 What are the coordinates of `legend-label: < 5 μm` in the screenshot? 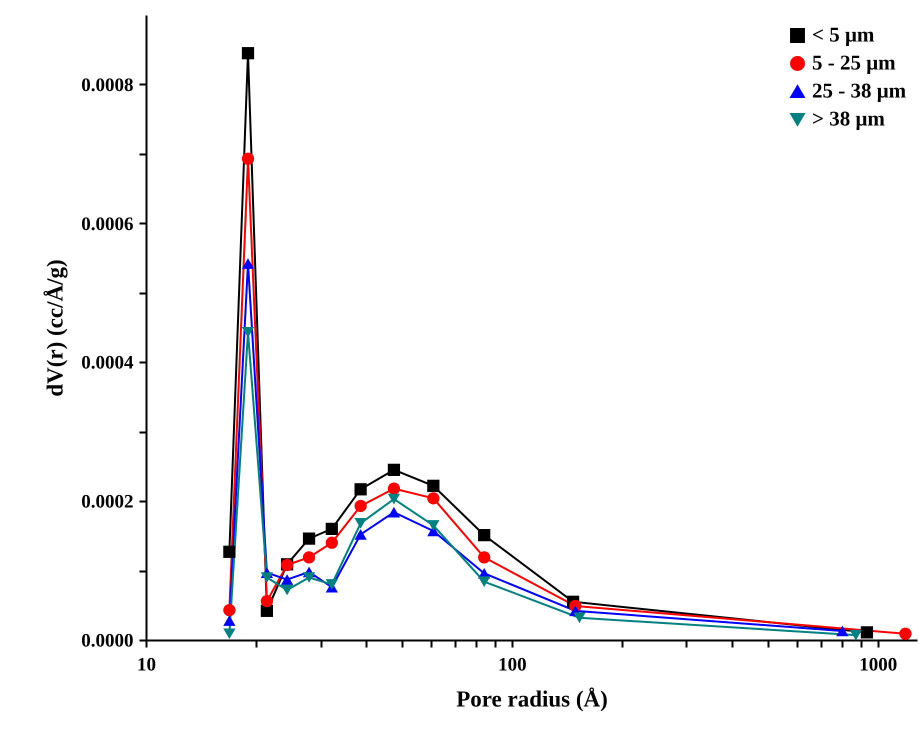 It's located at (843, 34).